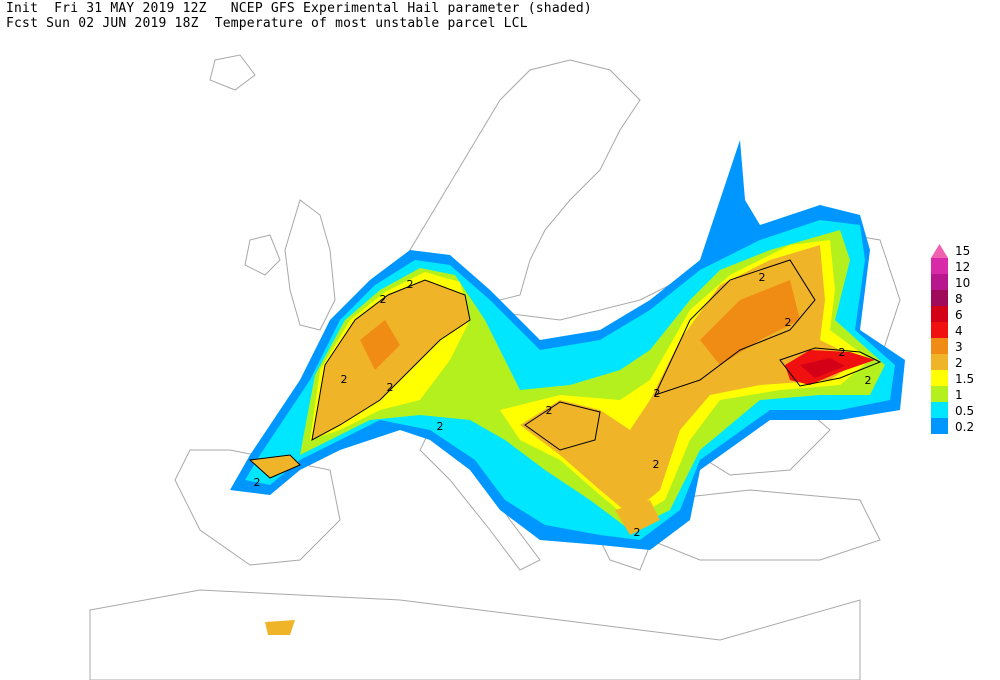  I want to click on legend-label: 1.5, so click(964, 379).